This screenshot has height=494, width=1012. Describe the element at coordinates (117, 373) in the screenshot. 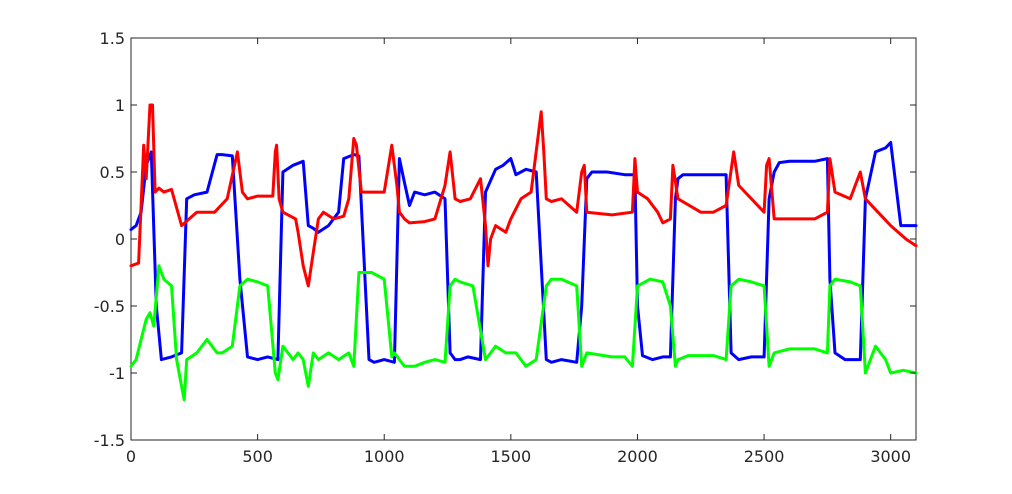

I see `y-tick-label: -1` at that location.